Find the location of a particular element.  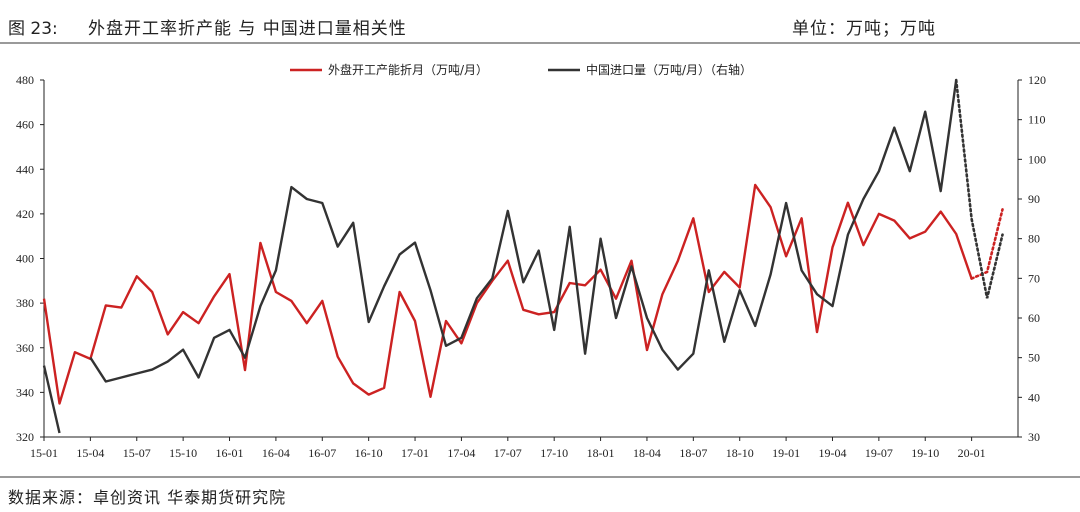

x-tick-label: 16-07 is located at coordinates (322, 453).